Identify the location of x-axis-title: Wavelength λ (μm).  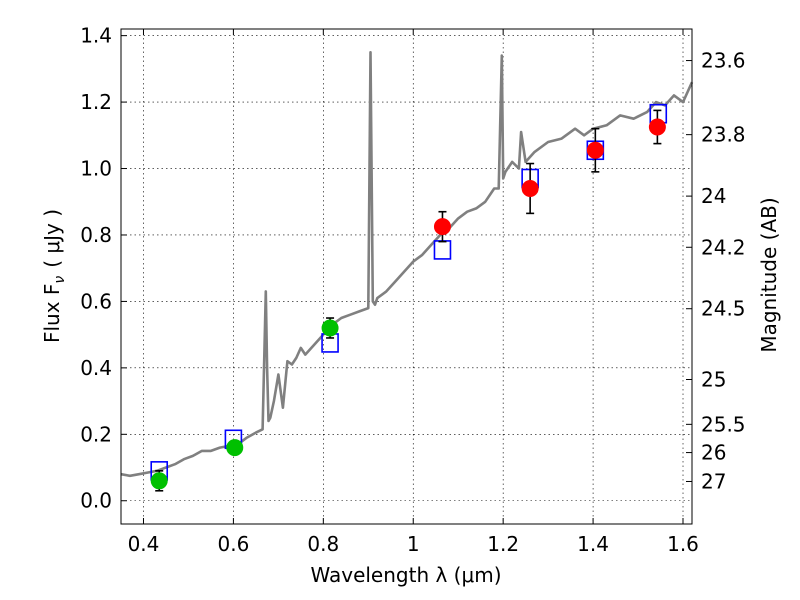
(405, 575).